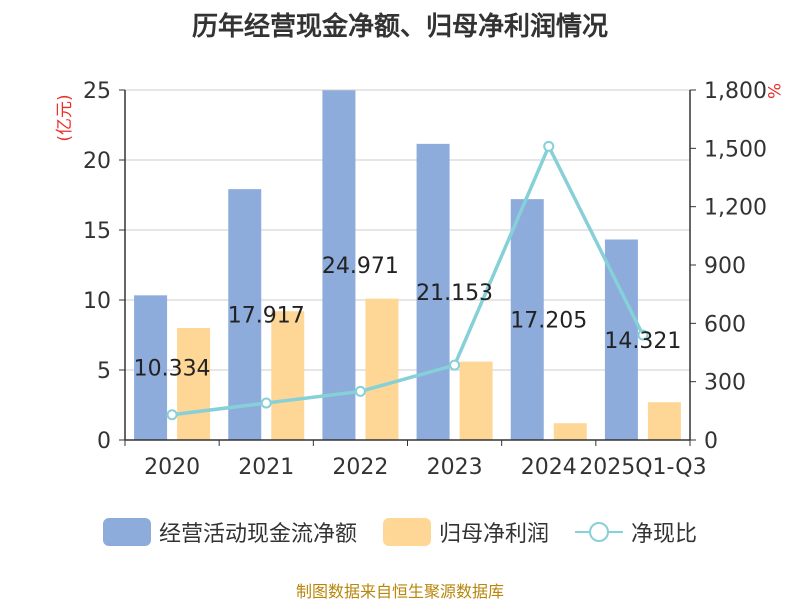 This screenshot has width=800, height=602. What do you see at coordinates (266, 316) in the screenshot?
I see `data-label-cashflow: 17.917` at bounding box center [266, 316].